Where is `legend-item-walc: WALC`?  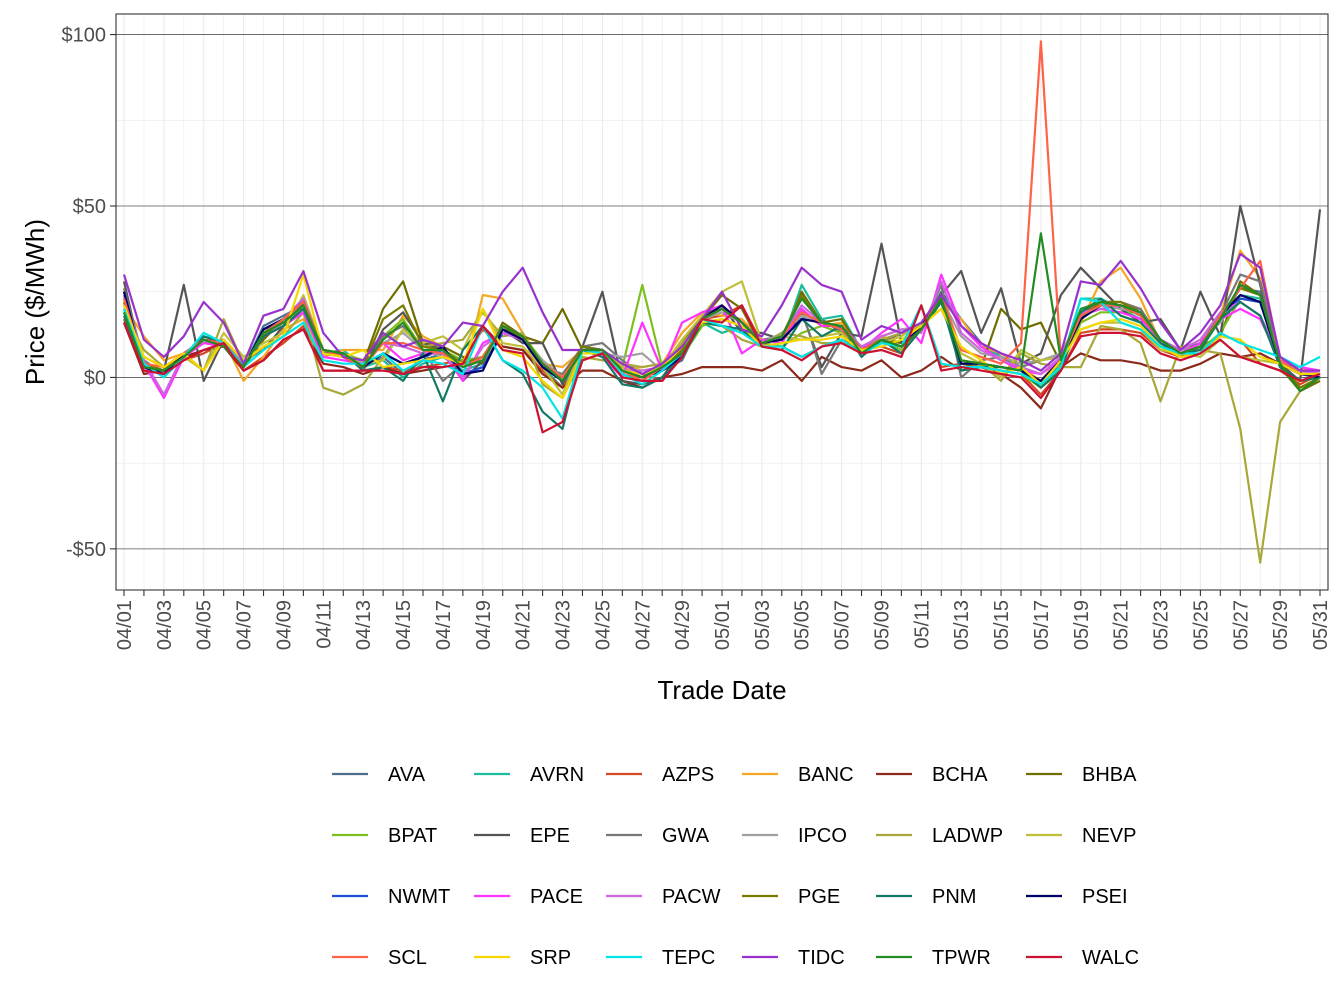 legend-item-walc: WALC is located at coordinates (1082, 958).